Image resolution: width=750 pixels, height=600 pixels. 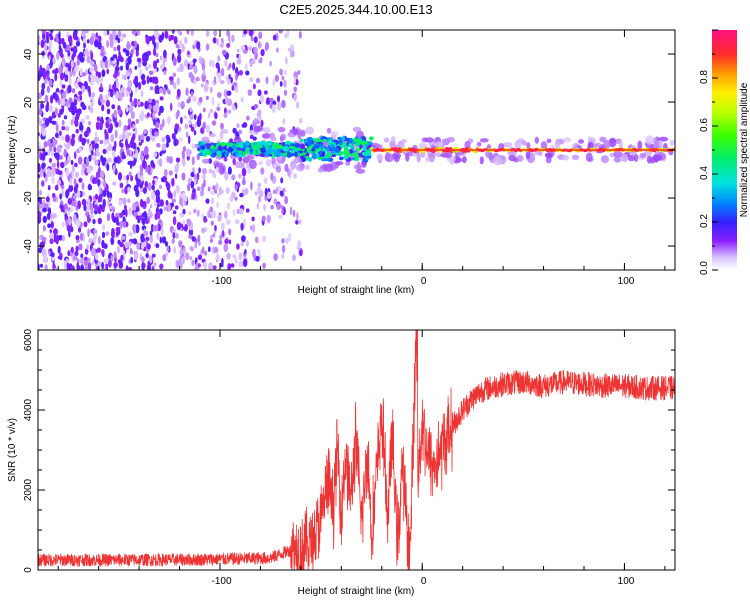 What do you see at coordinates (715, 150) in the screenshot?
I see `colorbar-ticks` at bounding box center [715, 150].